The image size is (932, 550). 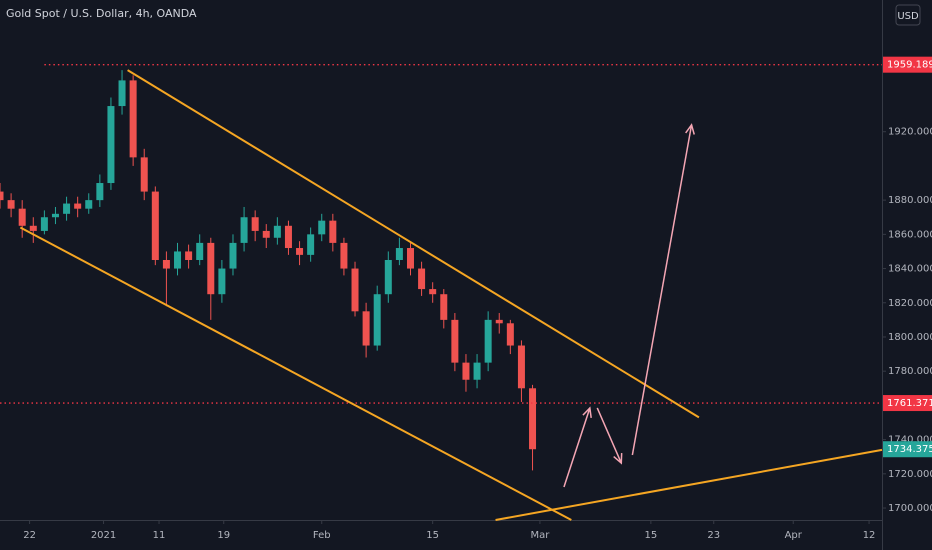 I want to click on x-tick-label: Feb, so click(x=322, y=535).